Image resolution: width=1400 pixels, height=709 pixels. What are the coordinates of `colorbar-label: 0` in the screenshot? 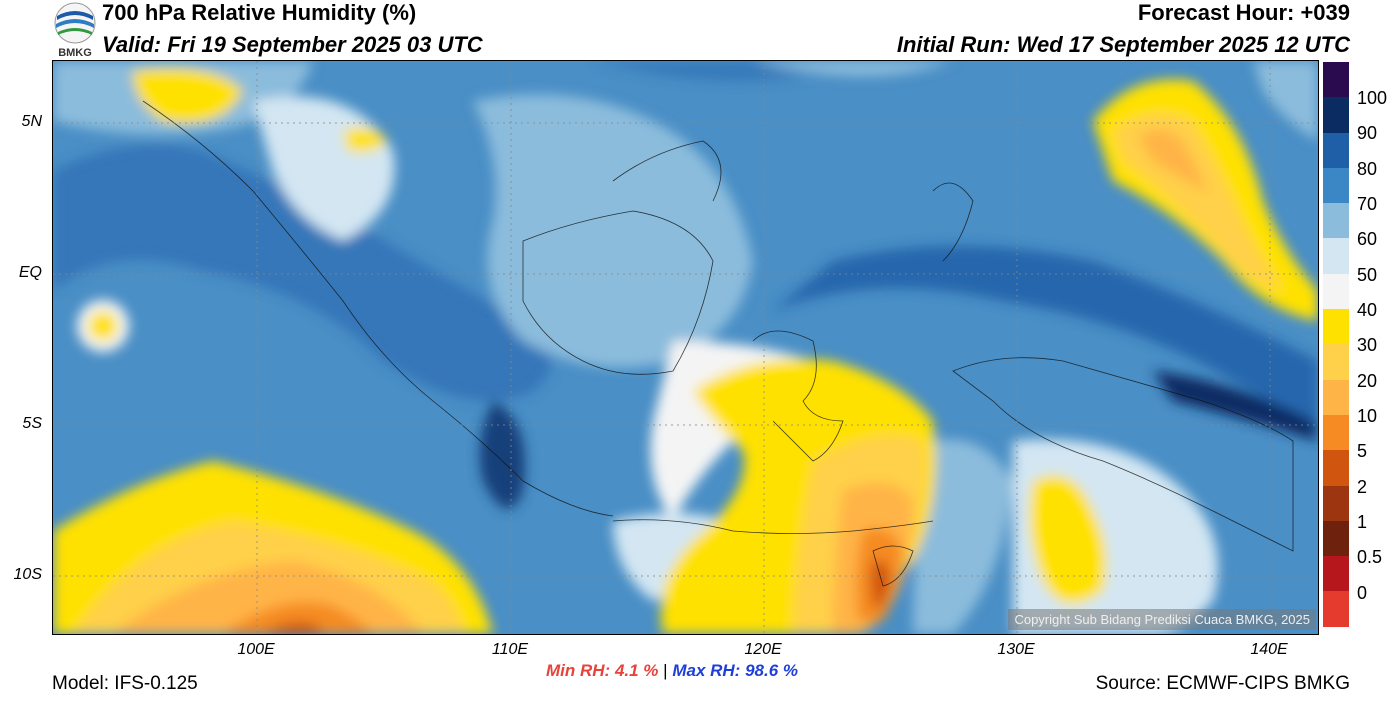 It's located at (1362, 593).